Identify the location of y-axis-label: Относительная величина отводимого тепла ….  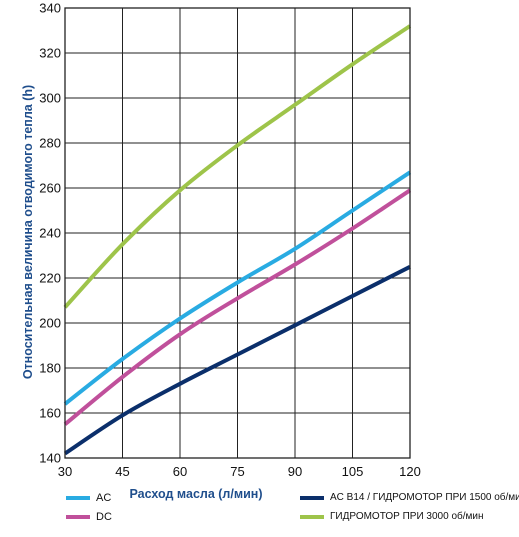
(28, 232).